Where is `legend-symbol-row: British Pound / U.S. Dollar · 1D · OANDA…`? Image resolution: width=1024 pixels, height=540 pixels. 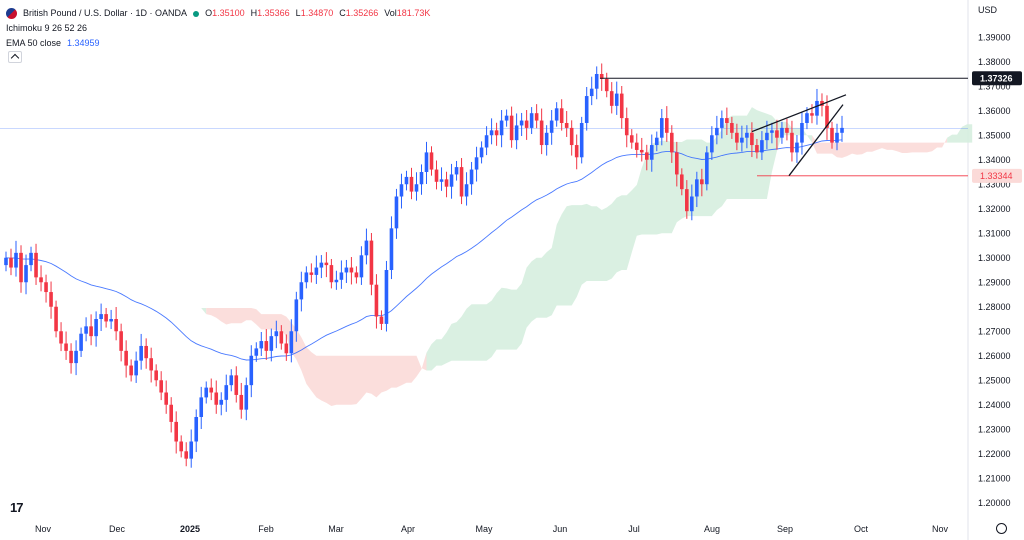 legend-symbol-row: British Pound / U.S. Dollar · 1D · OANDA… is located at coordinates (218, 13).